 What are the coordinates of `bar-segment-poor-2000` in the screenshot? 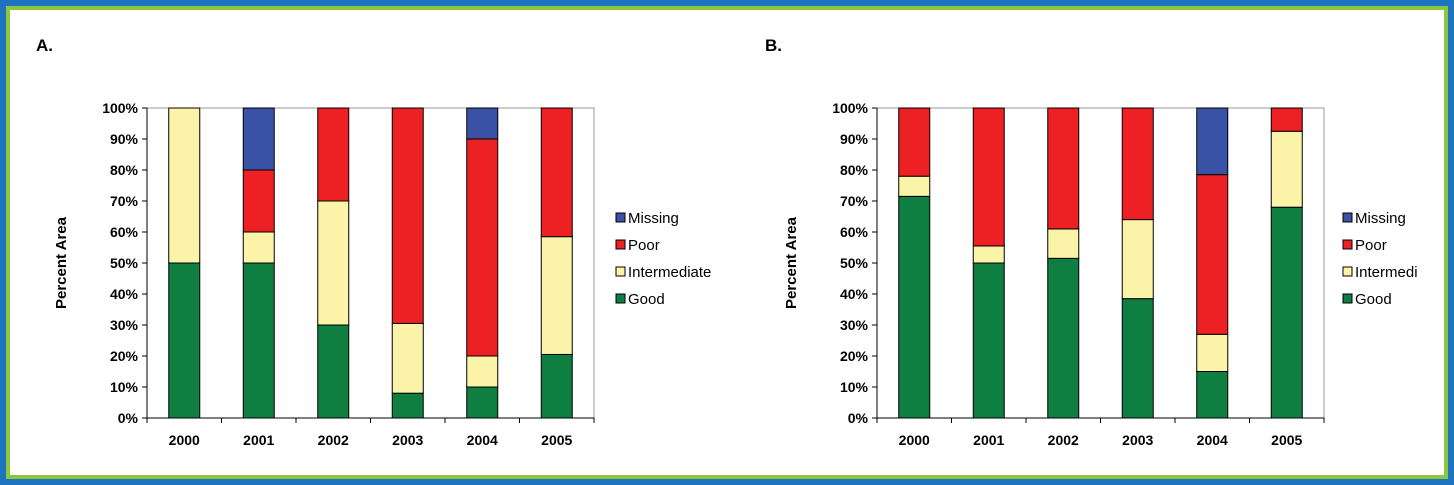 It's located at (914, 142).